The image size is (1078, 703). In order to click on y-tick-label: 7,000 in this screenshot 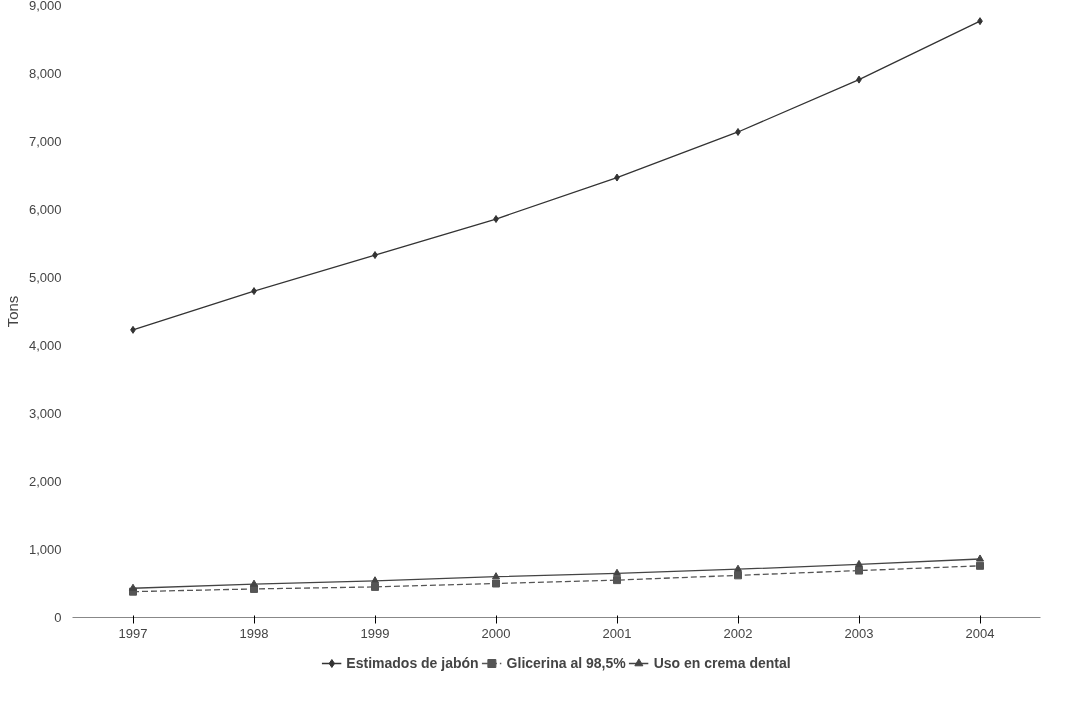, I will do `click(45, 141)`.